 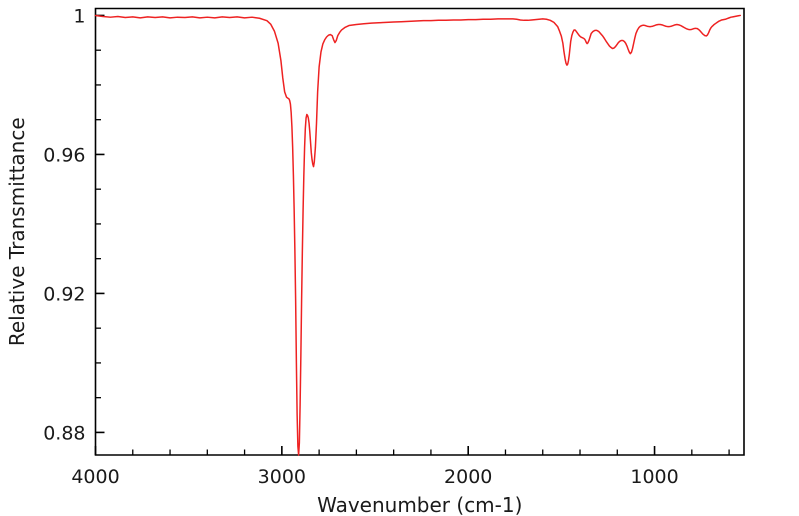 What do you see at coordinates (95, 477) in the screenshot?
I see `x-tick-label: 4000` at bounding box center [95, 477].